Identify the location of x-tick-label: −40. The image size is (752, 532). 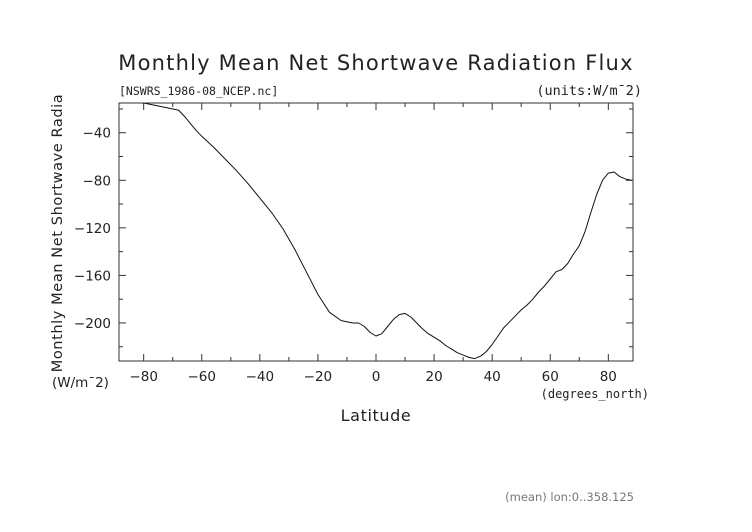
(260, 377).